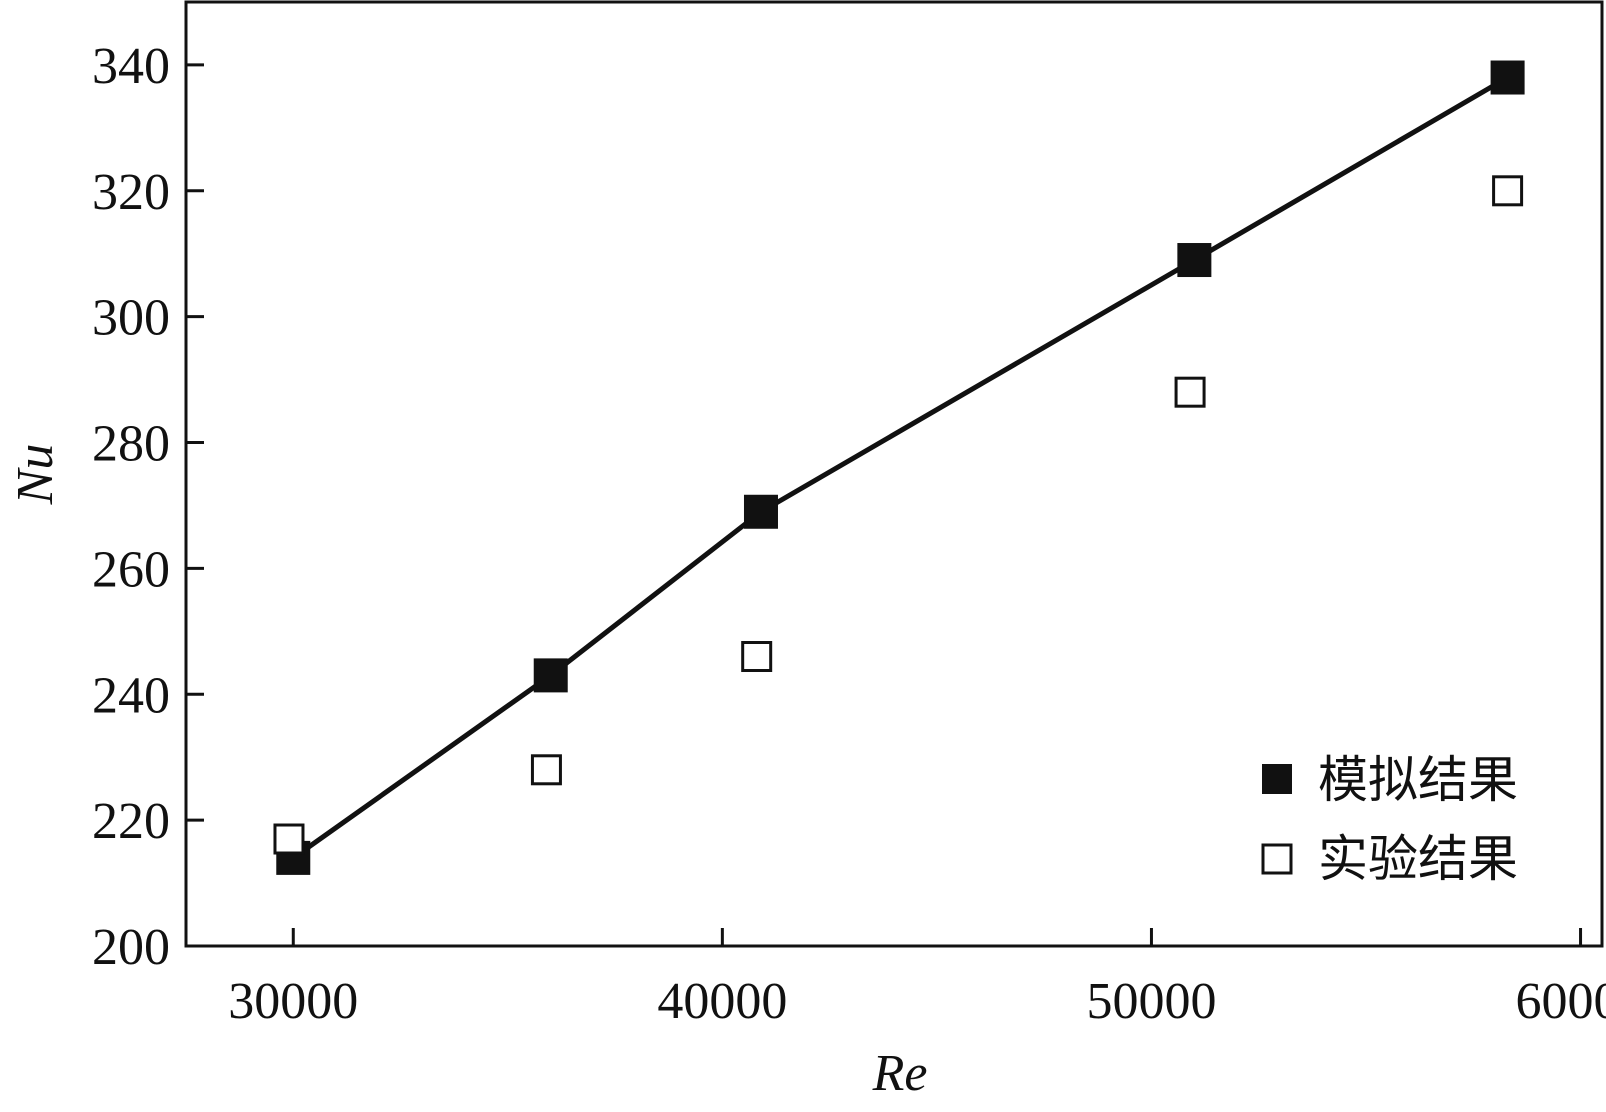 This screenshot has width=1606, height=1112. What do you see at coordinates (1277, 859) in the screenshot?
I see `legend-marker-experiment` at bounding box center [1277, 859].